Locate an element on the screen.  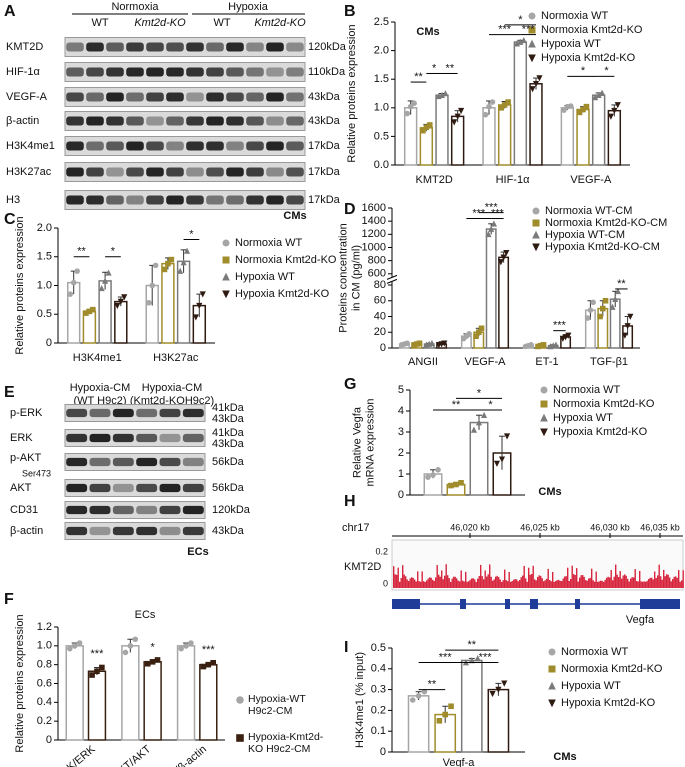
legend-label: Normoxia WT-CM is located at coordinates (588, 211).